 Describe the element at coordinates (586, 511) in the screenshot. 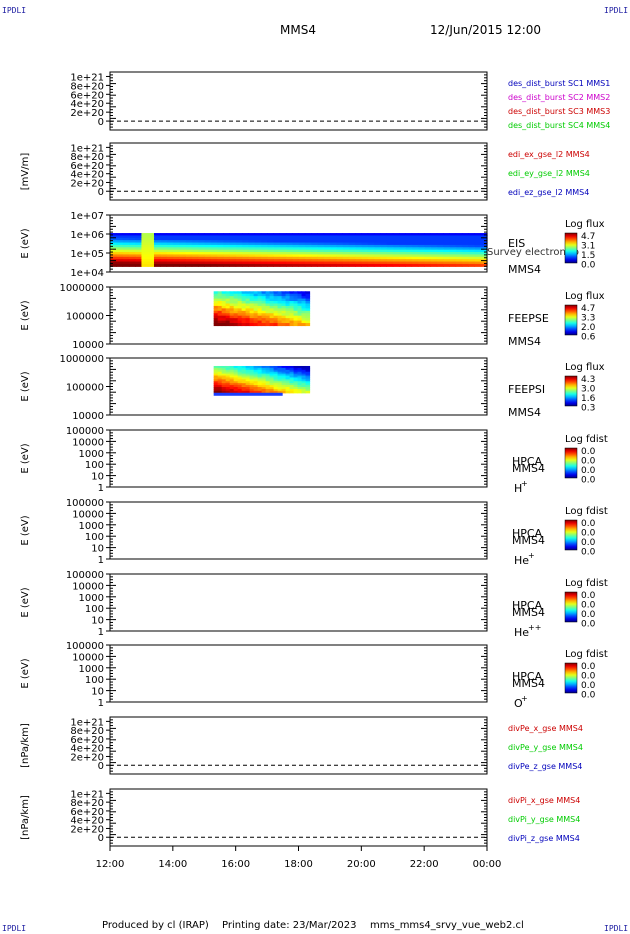

I see `colorbar-title: Log fdist` at that location.